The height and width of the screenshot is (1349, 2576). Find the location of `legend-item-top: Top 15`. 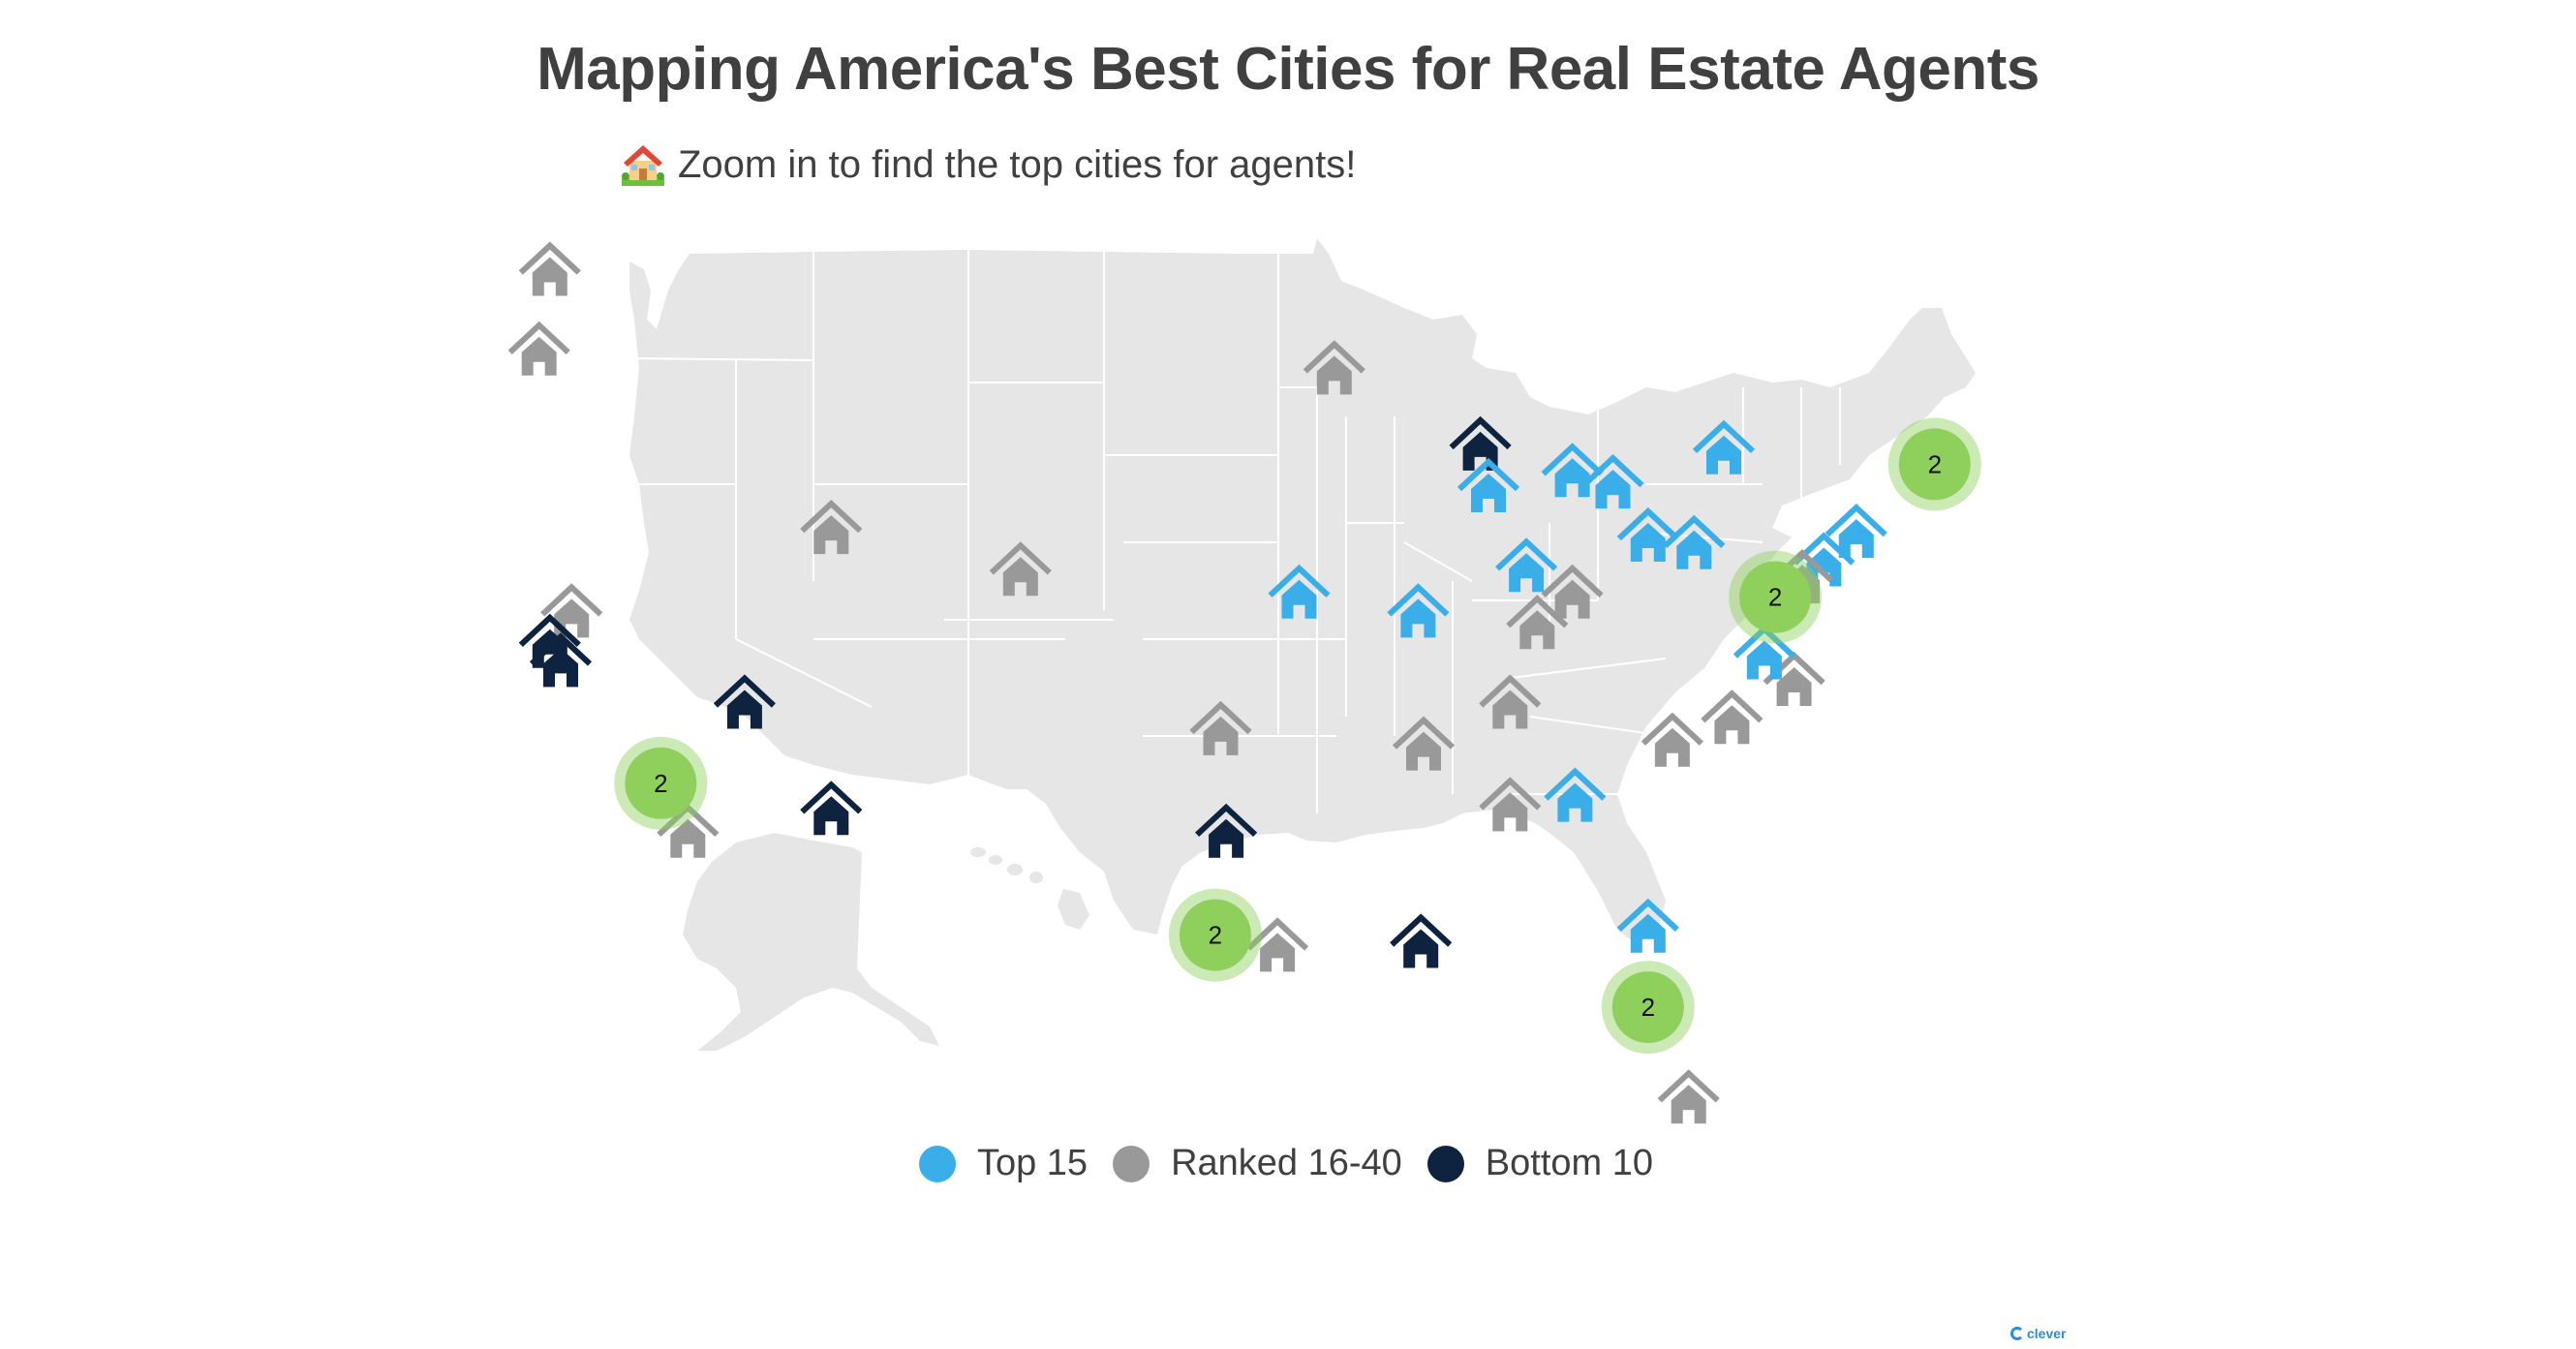

legend-item-top: Top 15 is located at coordinates (1003, 1163).